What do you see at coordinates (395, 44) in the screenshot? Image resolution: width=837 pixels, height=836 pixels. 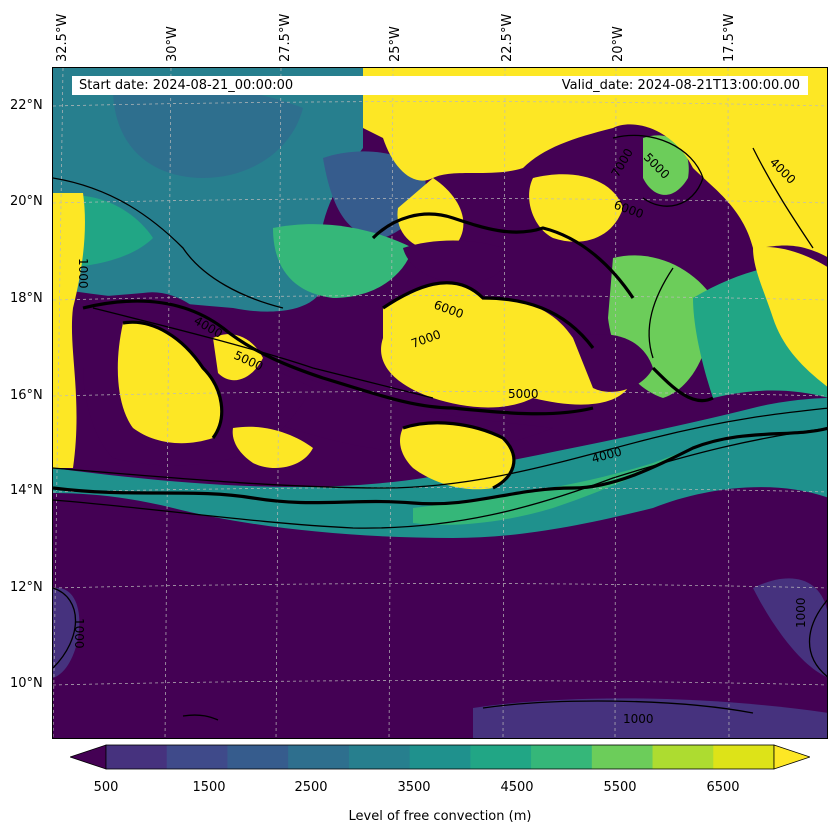 I see `lon-label: 25°W` at bounding box center [395, 44].